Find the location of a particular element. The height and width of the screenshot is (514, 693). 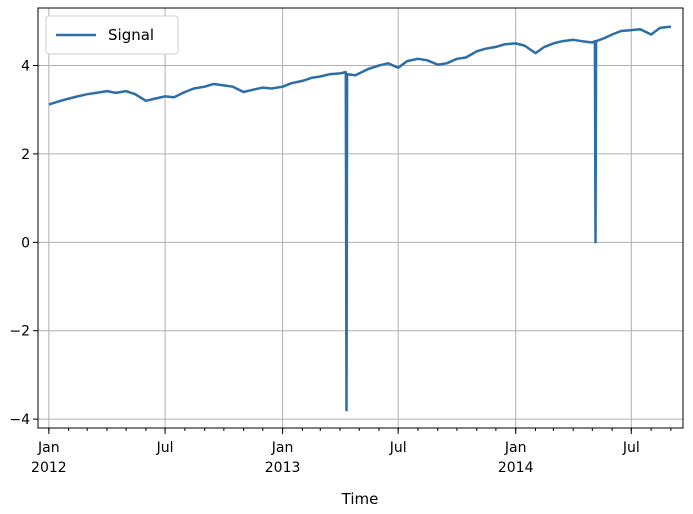

legend-label-signal: Signal is located at coordinates (131, 35).